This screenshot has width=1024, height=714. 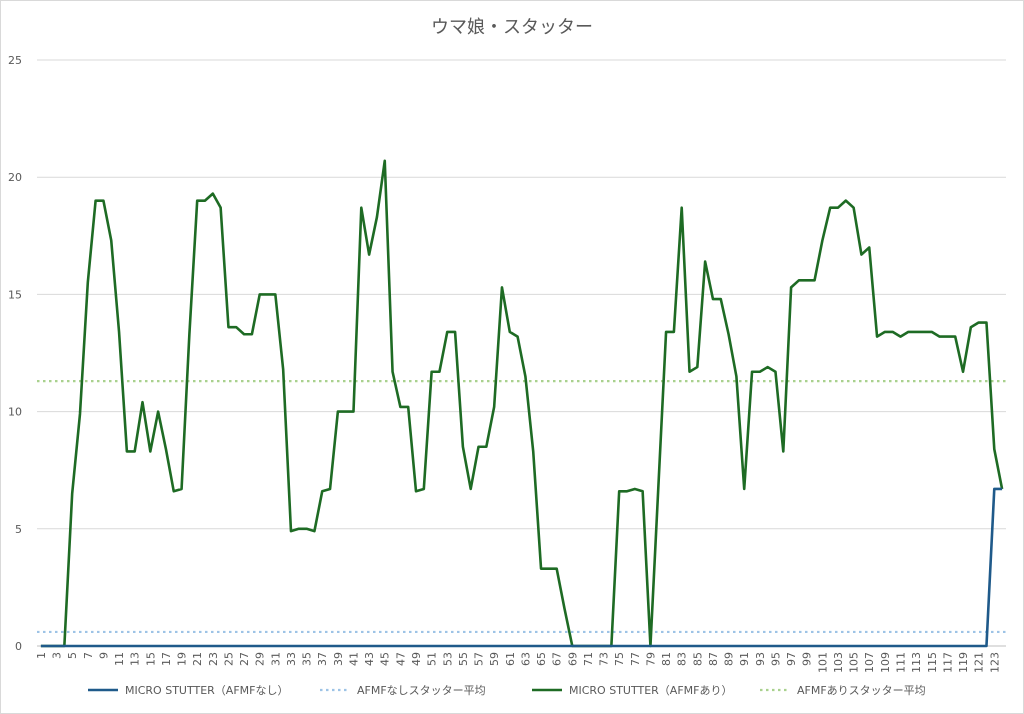 What do you see at coordinates (338, 659) in the screenshot?
I see `x-tick-label: 39` at bounding box center [338, 659].